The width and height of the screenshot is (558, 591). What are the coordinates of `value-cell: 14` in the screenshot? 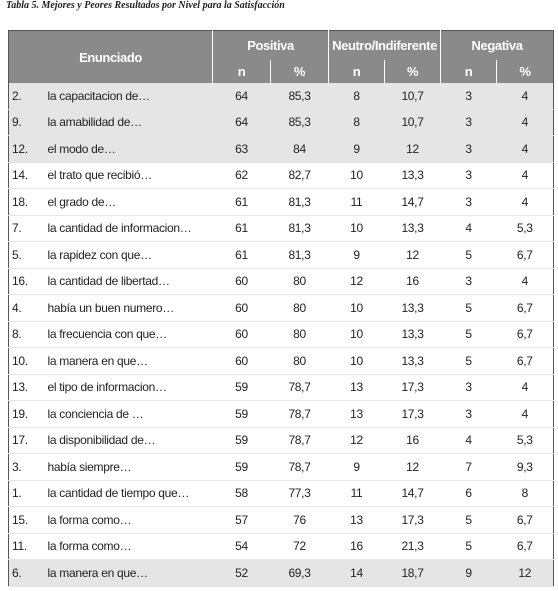 It's located at (356, 573).